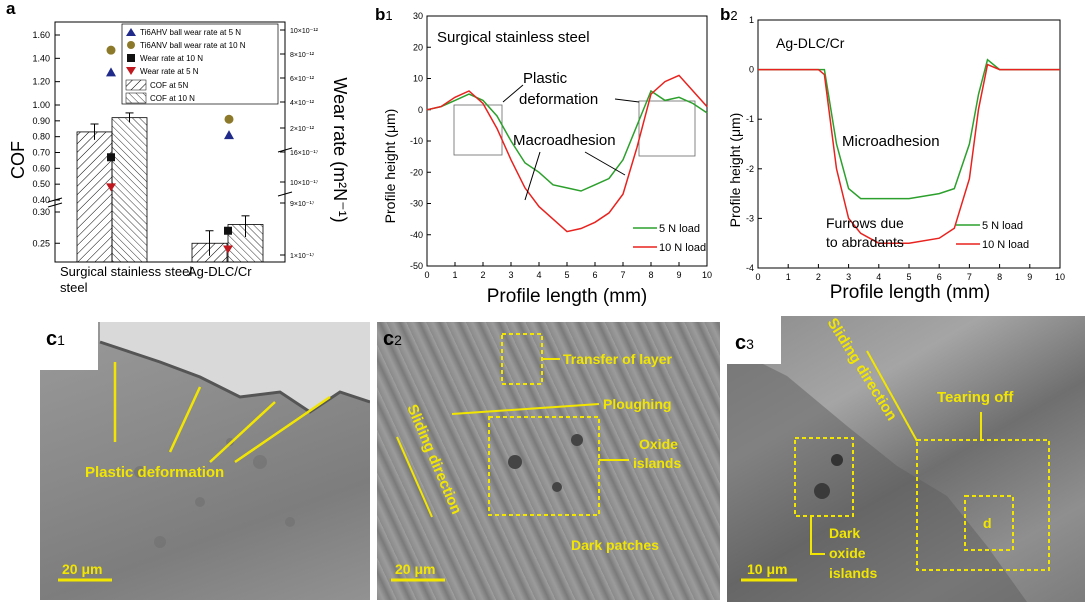 Image resolution: width=1087 pixels, height=604 pixels. What do you see at coordinates (302, 79) in the screenshot?
I see `wear-tick-label: 6×10⁻¹²` at bounding box center [302, 79].